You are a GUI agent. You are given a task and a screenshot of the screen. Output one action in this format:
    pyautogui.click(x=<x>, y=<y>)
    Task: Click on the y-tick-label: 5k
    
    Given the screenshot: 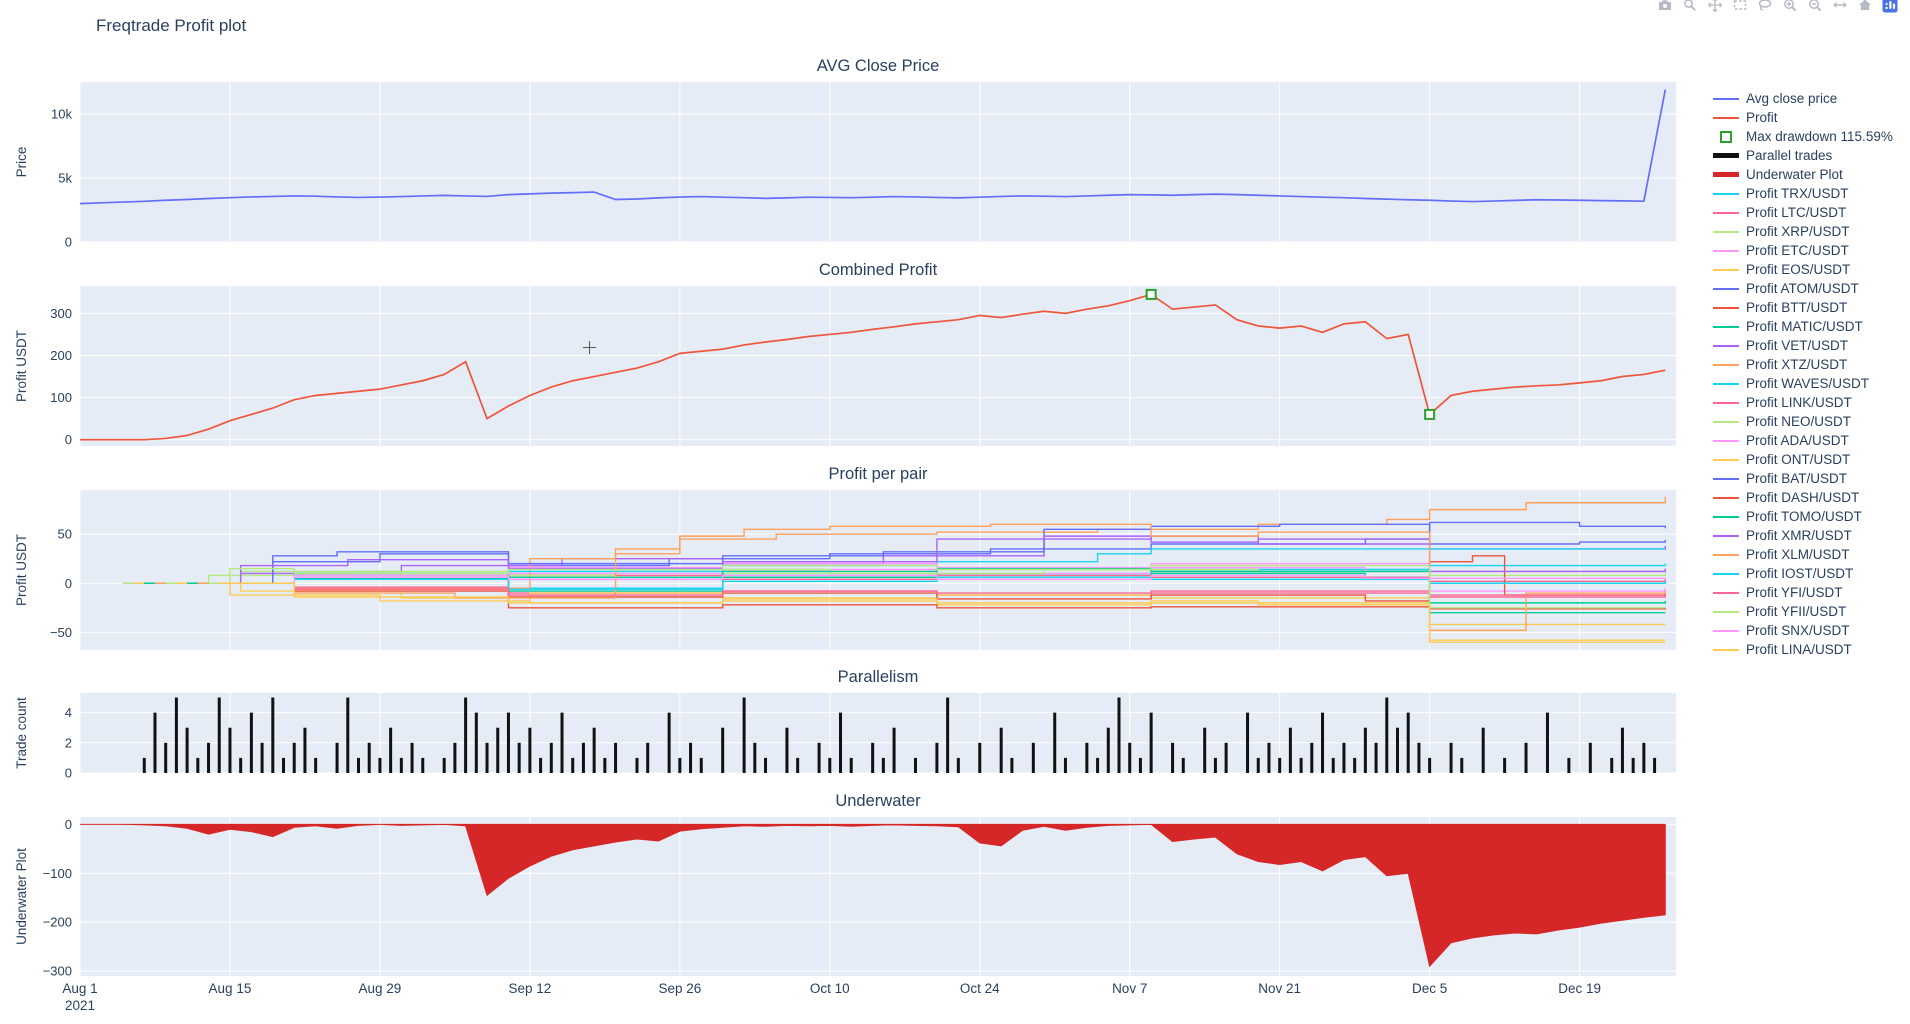 What is the action you would take?
    pyautogui.click(x=65, y=178)
    